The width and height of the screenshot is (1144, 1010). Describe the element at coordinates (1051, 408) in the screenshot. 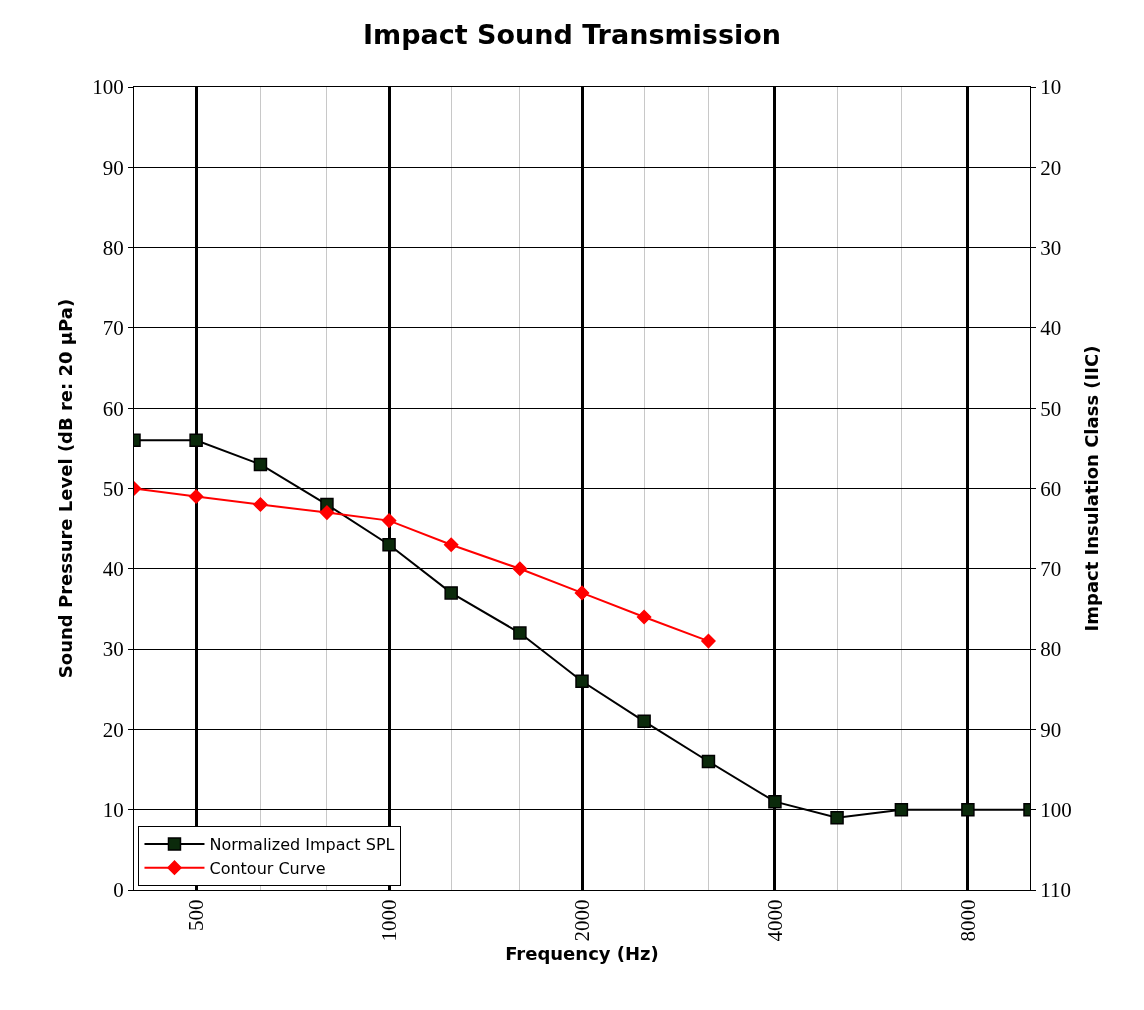

I see `y2-tick-label: 50` at that location.